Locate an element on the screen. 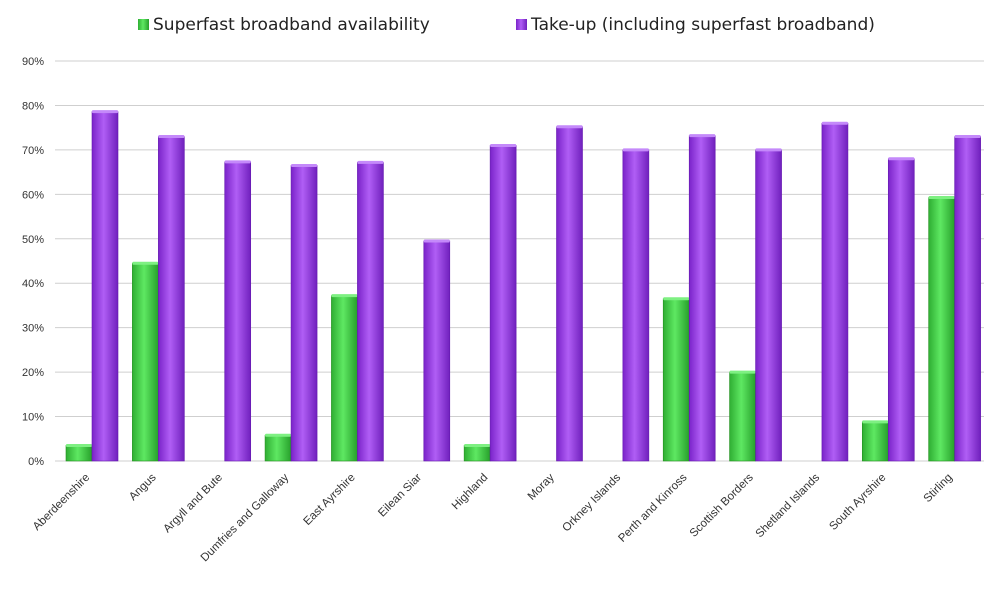 The height and width of the screenshot is (590, 984). x-tick-label: Eilean Siar is located at coordinates (400, 496).